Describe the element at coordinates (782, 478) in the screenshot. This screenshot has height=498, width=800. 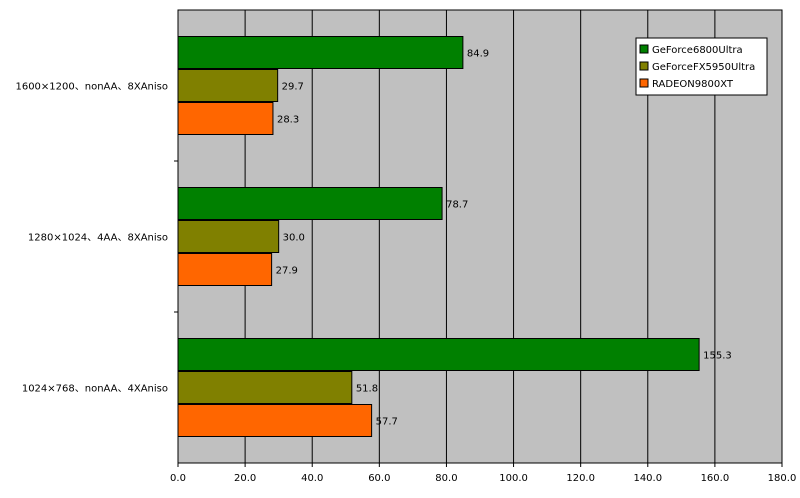
I see `x-tick-label: 180.0` at that location.